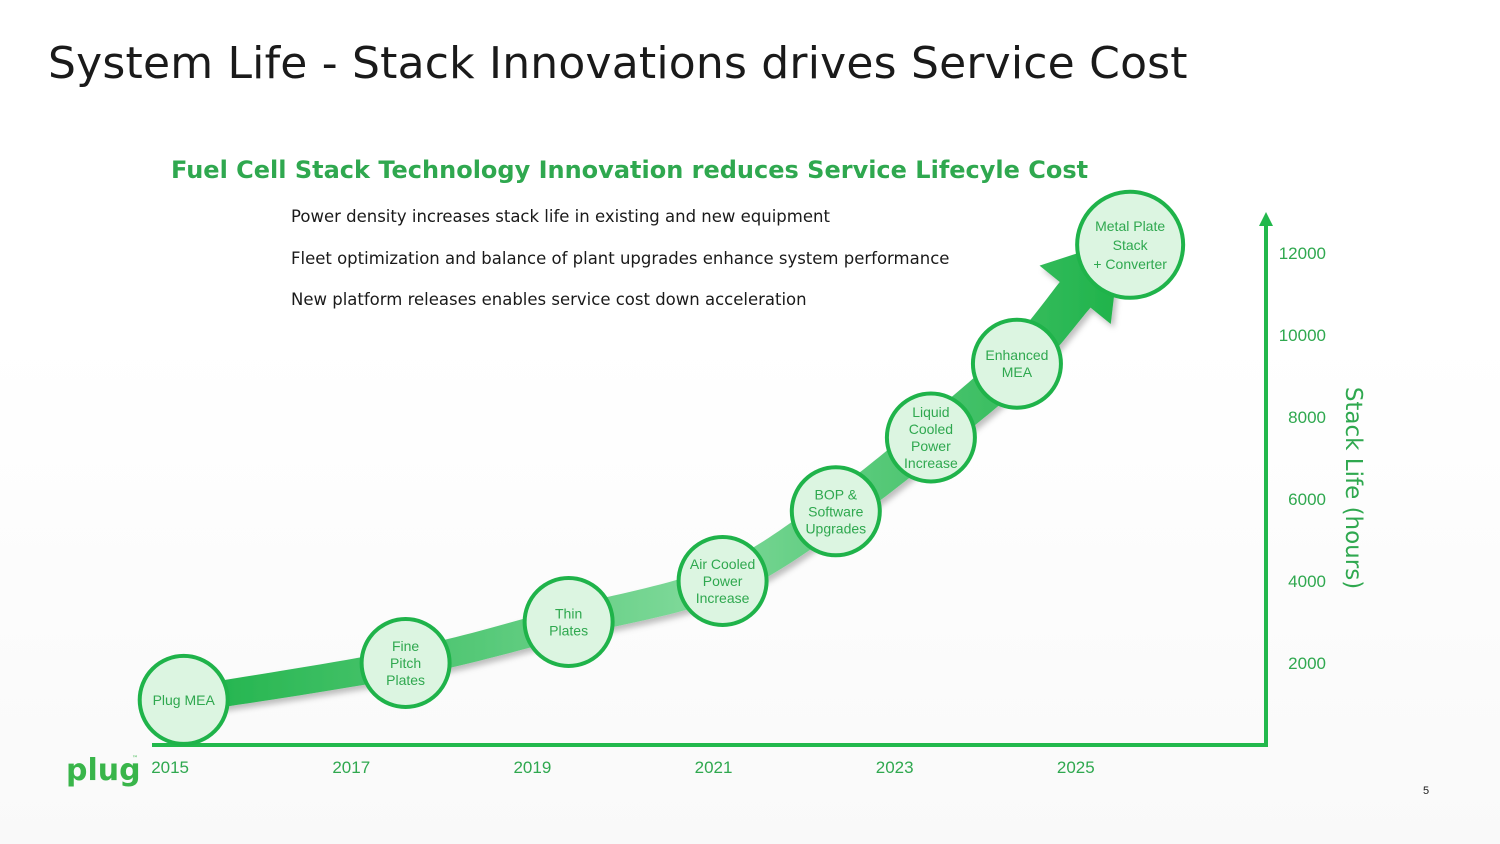 This screenshot has width=1500, height=844. Describe the element at coordinates (1426, 791) in the screenshot. I see `page-number: 5` at that location.